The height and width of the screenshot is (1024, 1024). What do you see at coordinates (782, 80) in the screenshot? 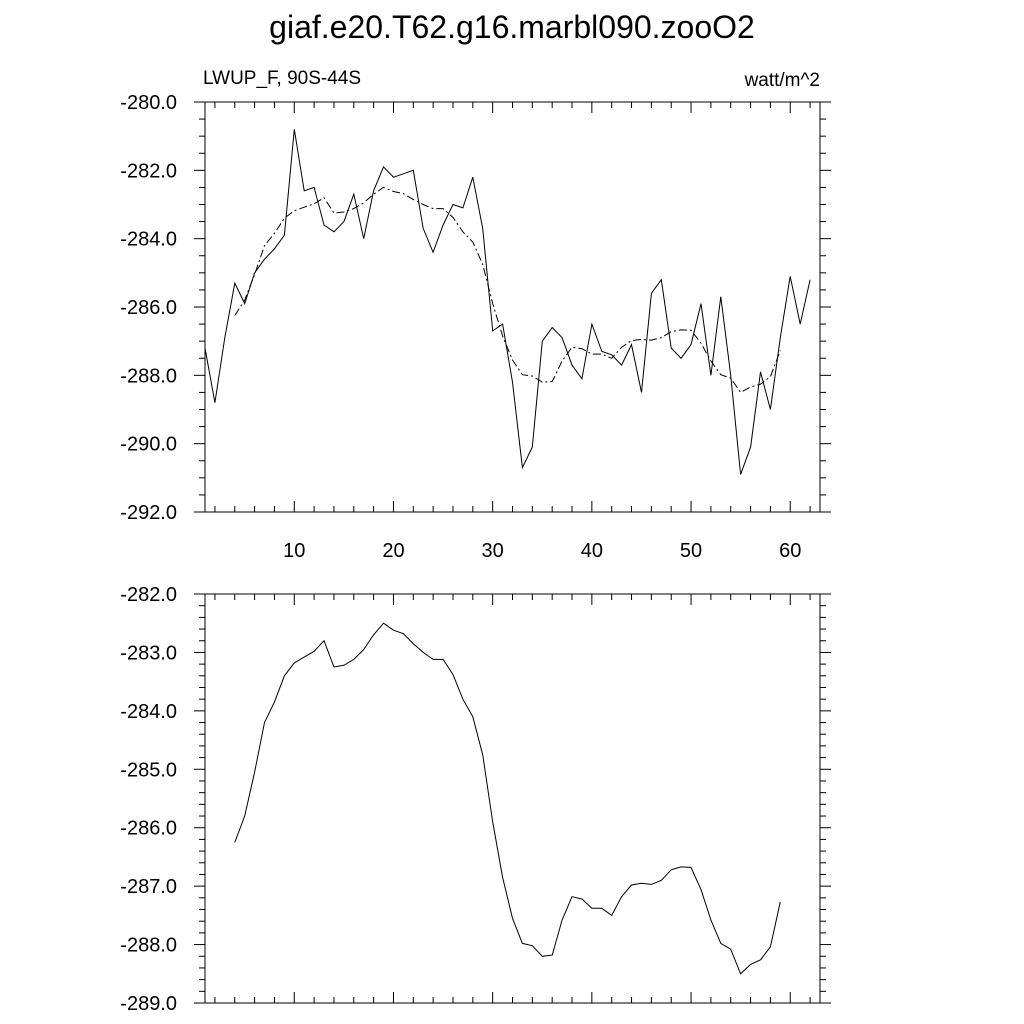
I see `panel-1-units-label: watt/m^2` at bounding box center [782, 80].